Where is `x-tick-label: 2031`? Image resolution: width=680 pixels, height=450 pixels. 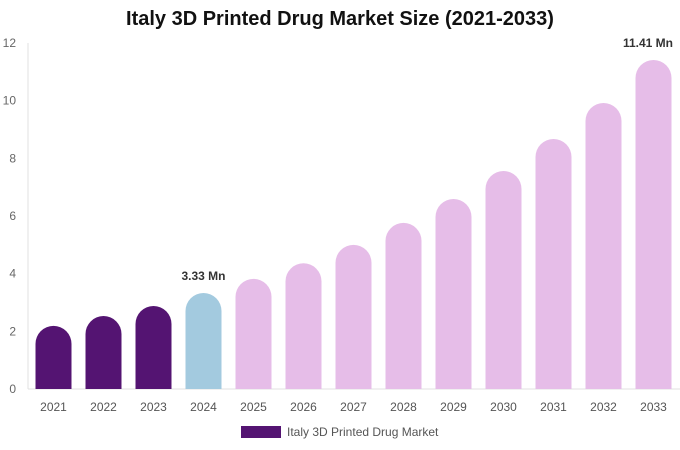 x-tick-label: 2031 is located at coordinates (553, 407).